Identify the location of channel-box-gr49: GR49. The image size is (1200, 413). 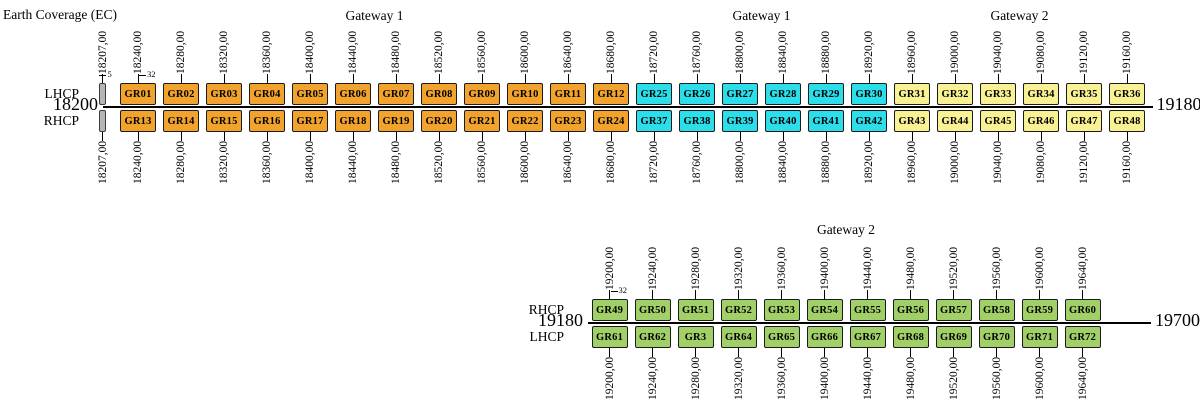
(609, 310).